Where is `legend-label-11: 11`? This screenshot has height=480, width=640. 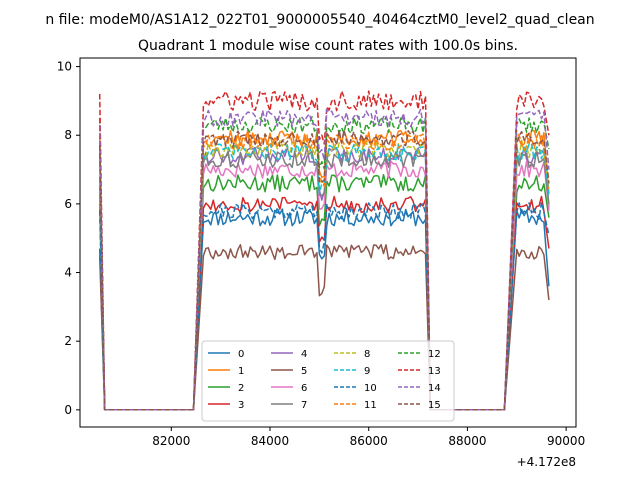
legend-label-11: 11 is located at coordinates (370, 405).